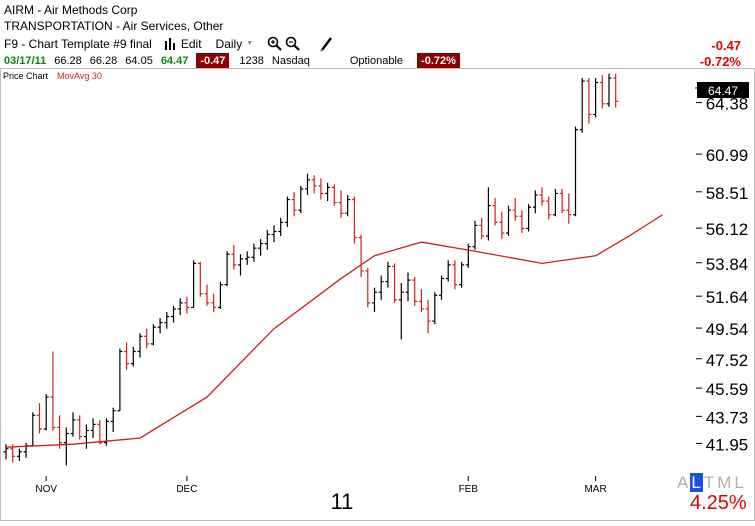 The height and width of the screenshot is (526, 755). Describe the element at coordinates (229, 44) in the screenshot. I see `period-label: Daily` at that location.